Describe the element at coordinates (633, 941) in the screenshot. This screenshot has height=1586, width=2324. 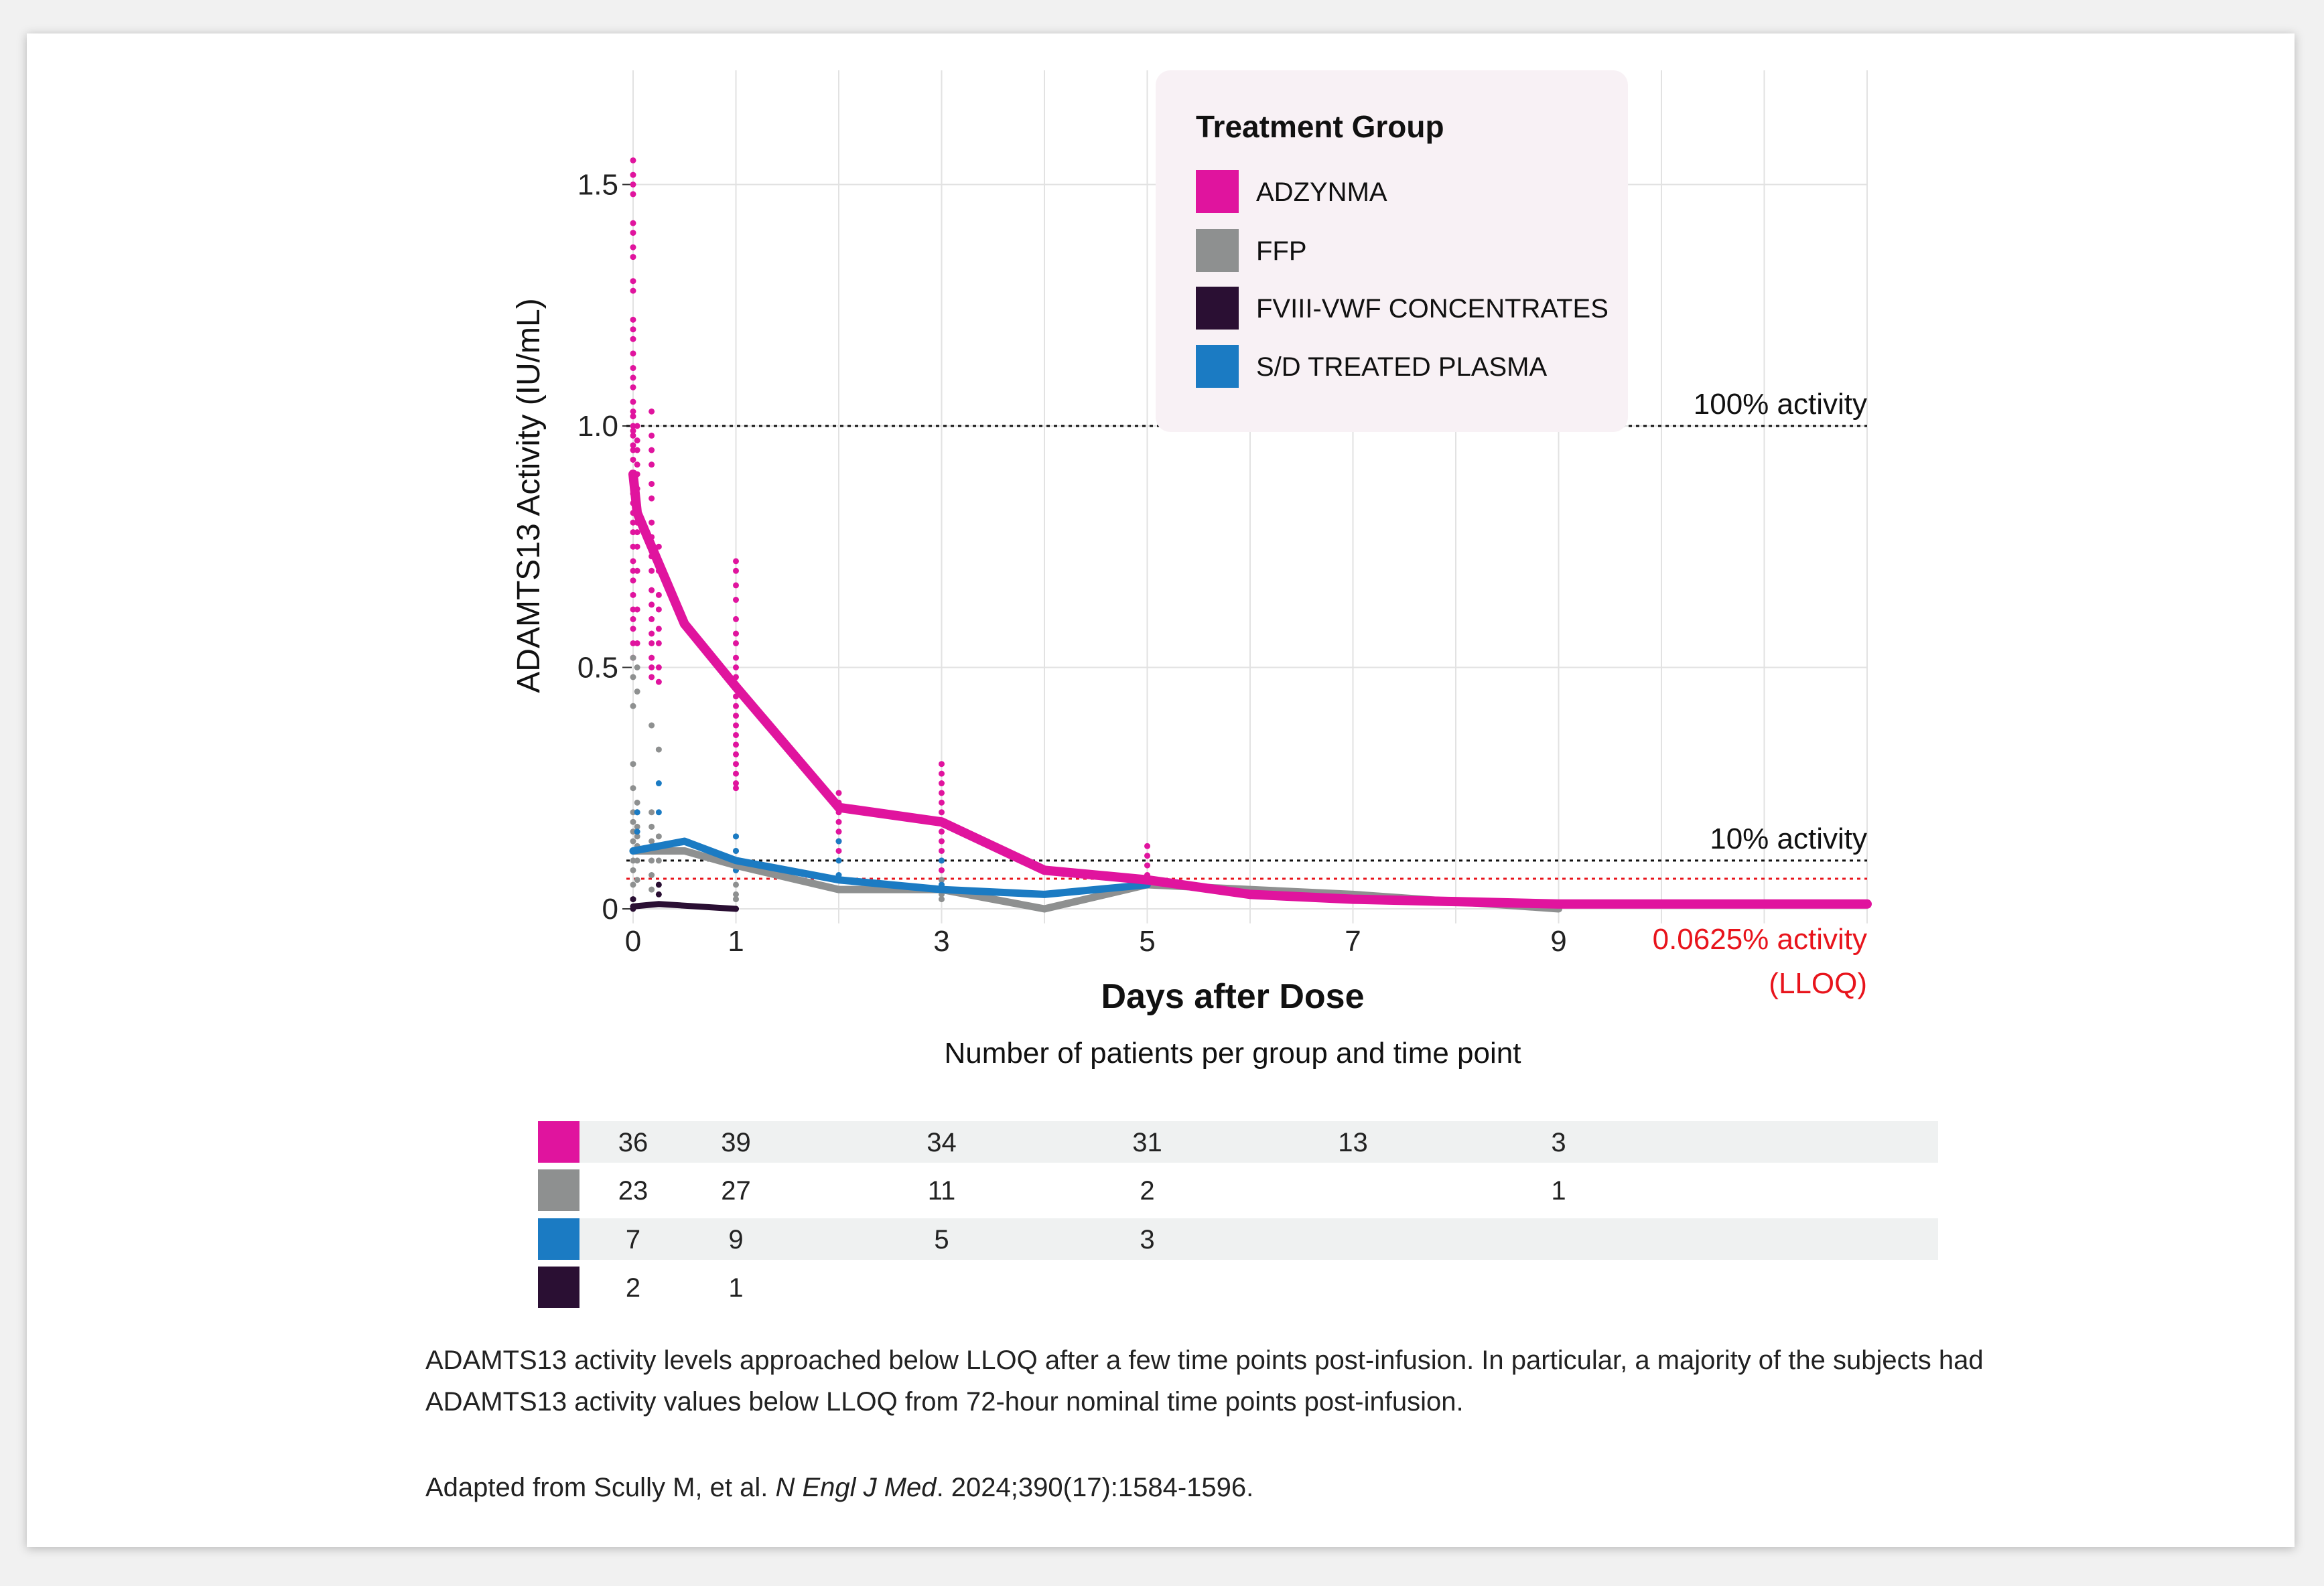
I see `x-tick-label: 0` at that location.